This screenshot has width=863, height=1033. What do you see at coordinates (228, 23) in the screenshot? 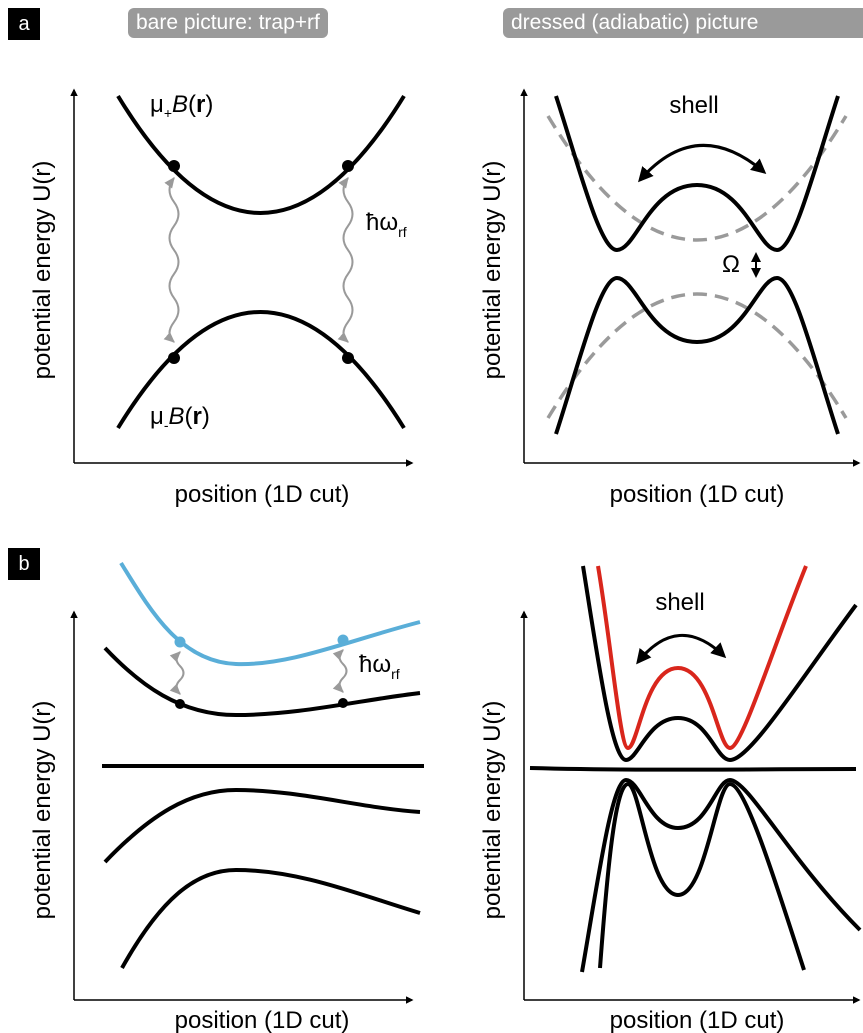
I see `header-bare-picture: bare picture: trap+rf` at bounding box center [228, 23].